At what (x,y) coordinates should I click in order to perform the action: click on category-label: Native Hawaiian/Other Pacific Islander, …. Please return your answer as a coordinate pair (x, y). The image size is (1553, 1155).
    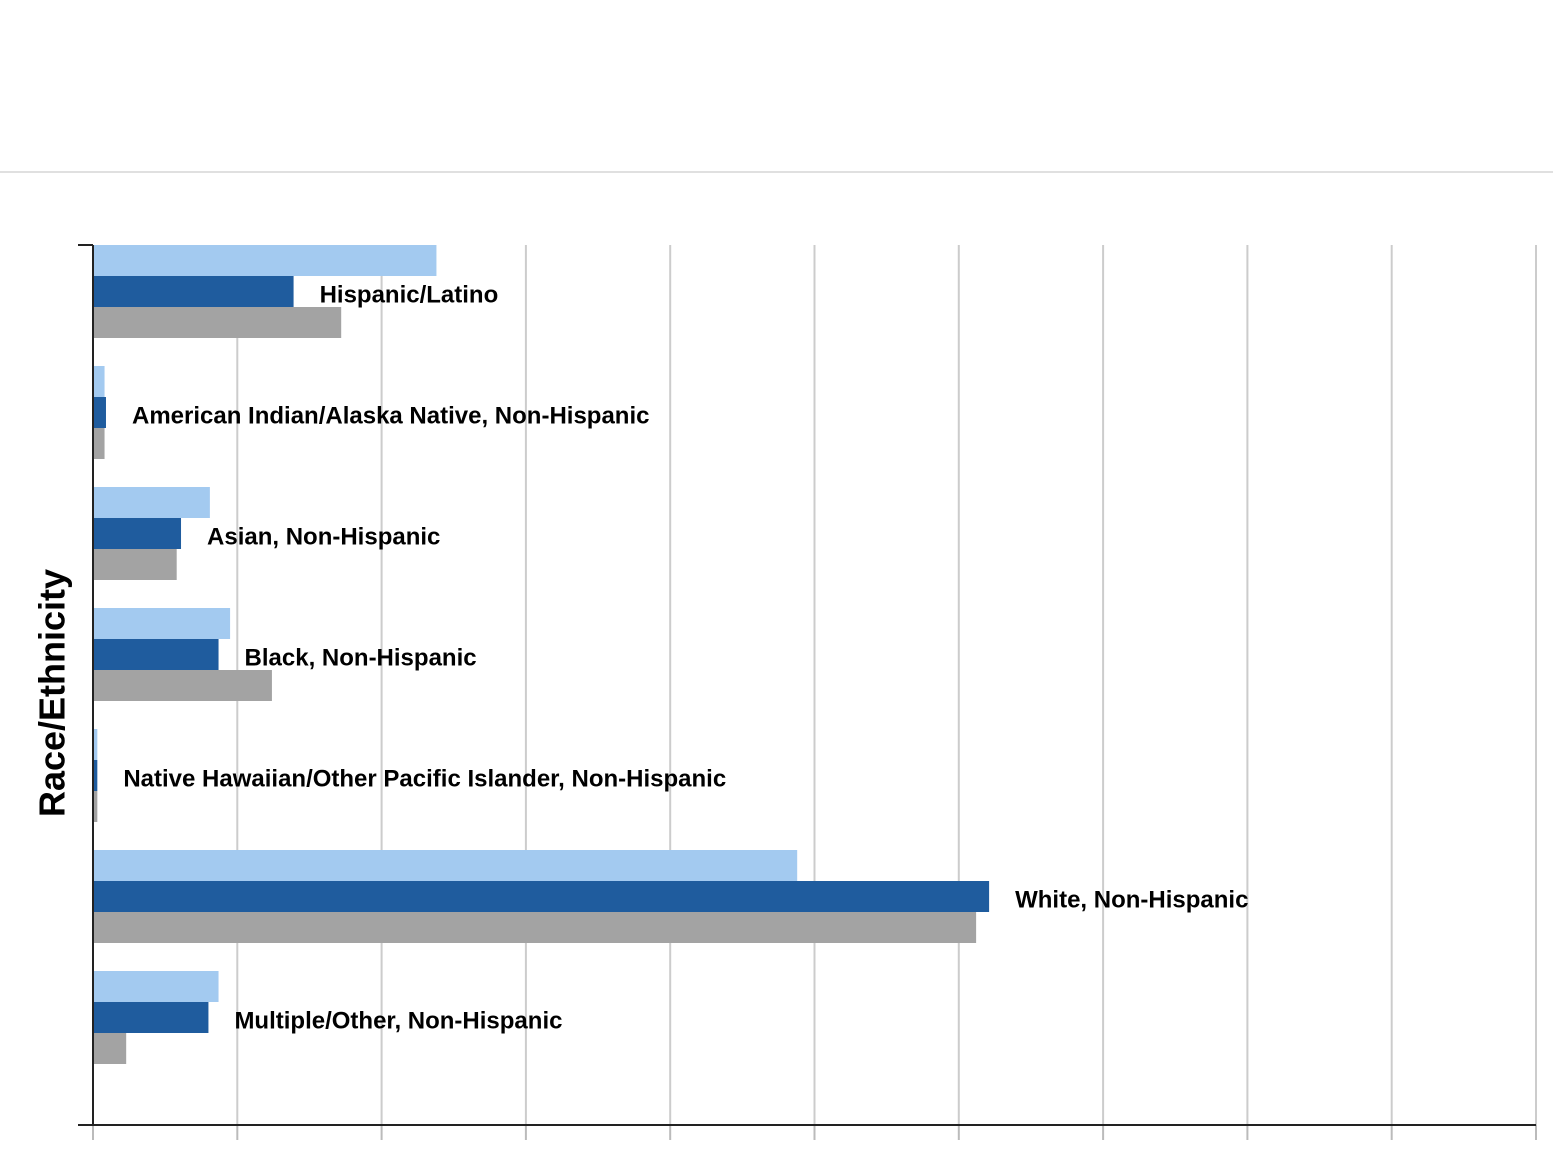
    Looking at the image, I should click on (424, 778).